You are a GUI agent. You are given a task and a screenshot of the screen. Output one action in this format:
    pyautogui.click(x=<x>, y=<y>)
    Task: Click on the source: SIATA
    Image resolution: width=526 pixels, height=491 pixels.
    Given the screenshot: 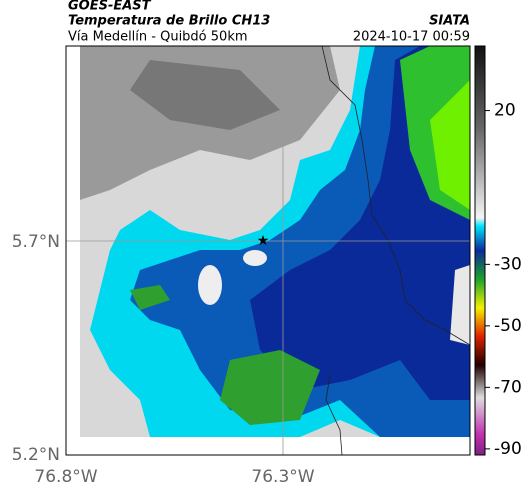 What is the action you would take?
    pyautogui.click(x=449, y=21)
    